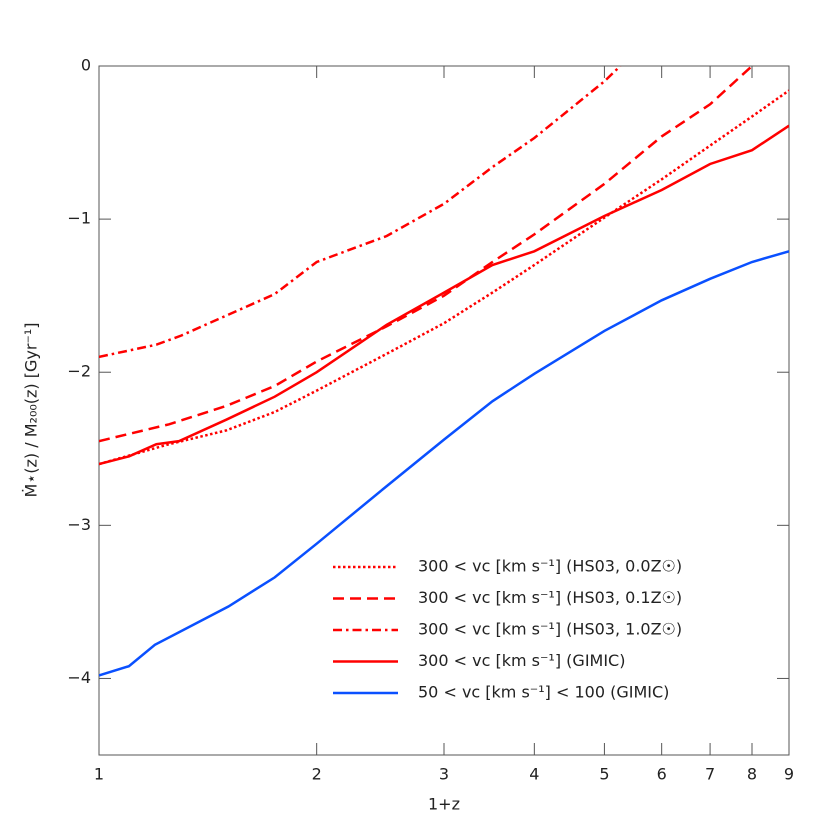 The image size is (830, 830). I want to click on y-tick-label: 0, so click(86, 65).